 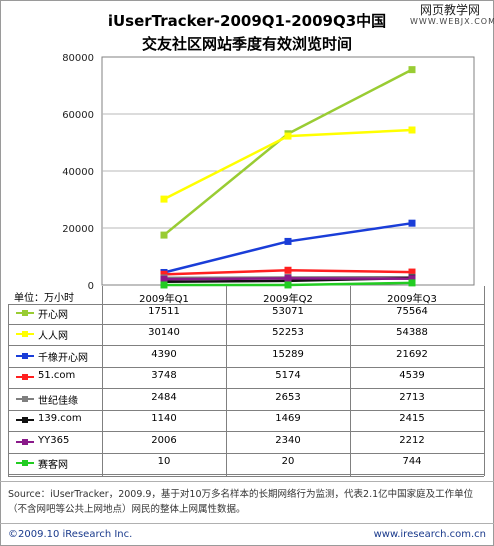 I want to click on category-label: 2009年Q3, so click(x=412, y=299).